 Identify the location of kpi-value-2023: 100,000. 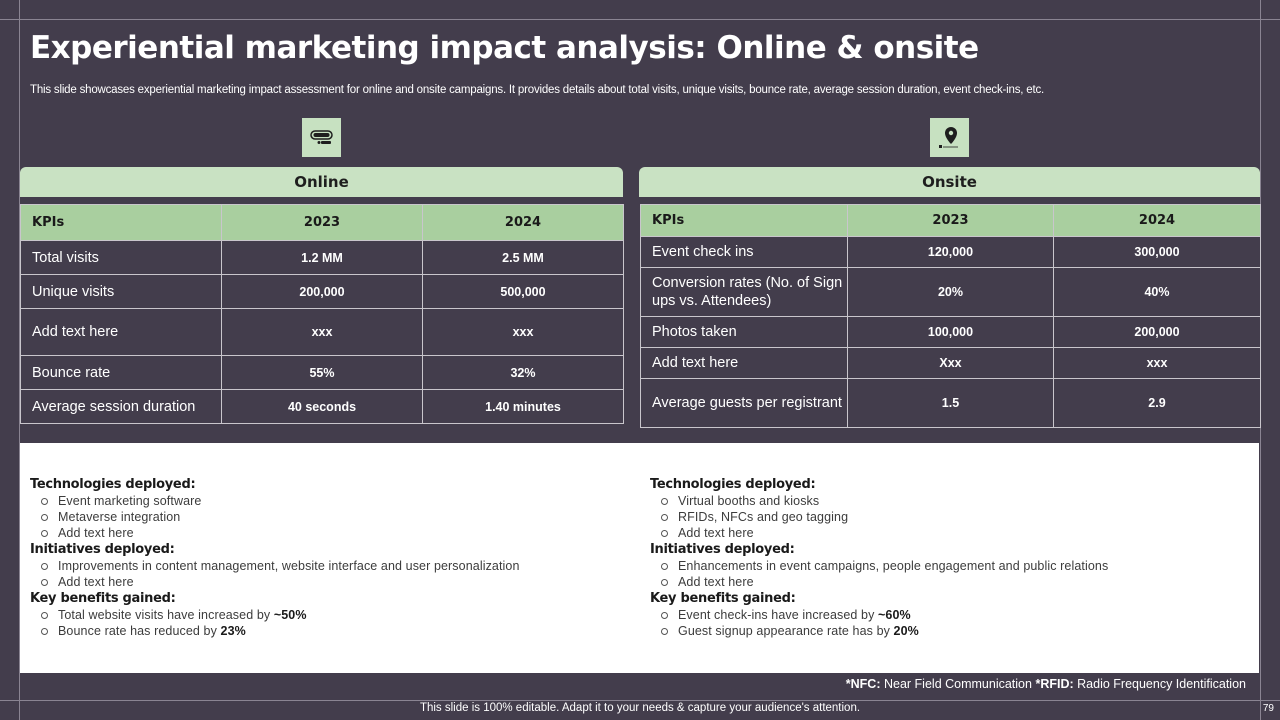
(950, 332).